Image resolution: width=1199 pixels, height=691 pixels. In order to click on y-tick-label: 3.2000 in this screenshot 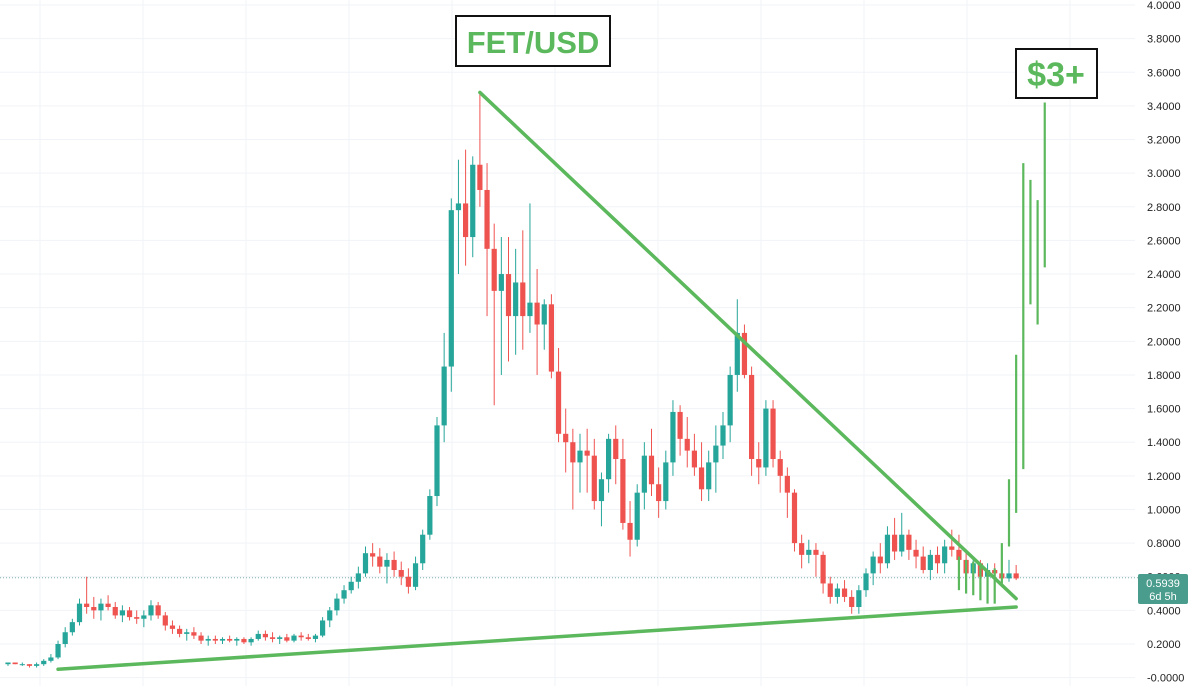, I will do `click(1164, 141)`.